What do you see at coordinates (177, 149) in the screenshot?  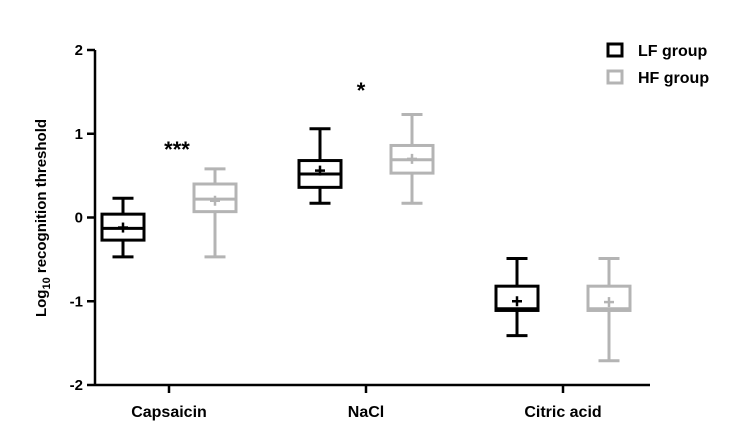 I see `significance-marker: ***` at bounding box center [177, 149].